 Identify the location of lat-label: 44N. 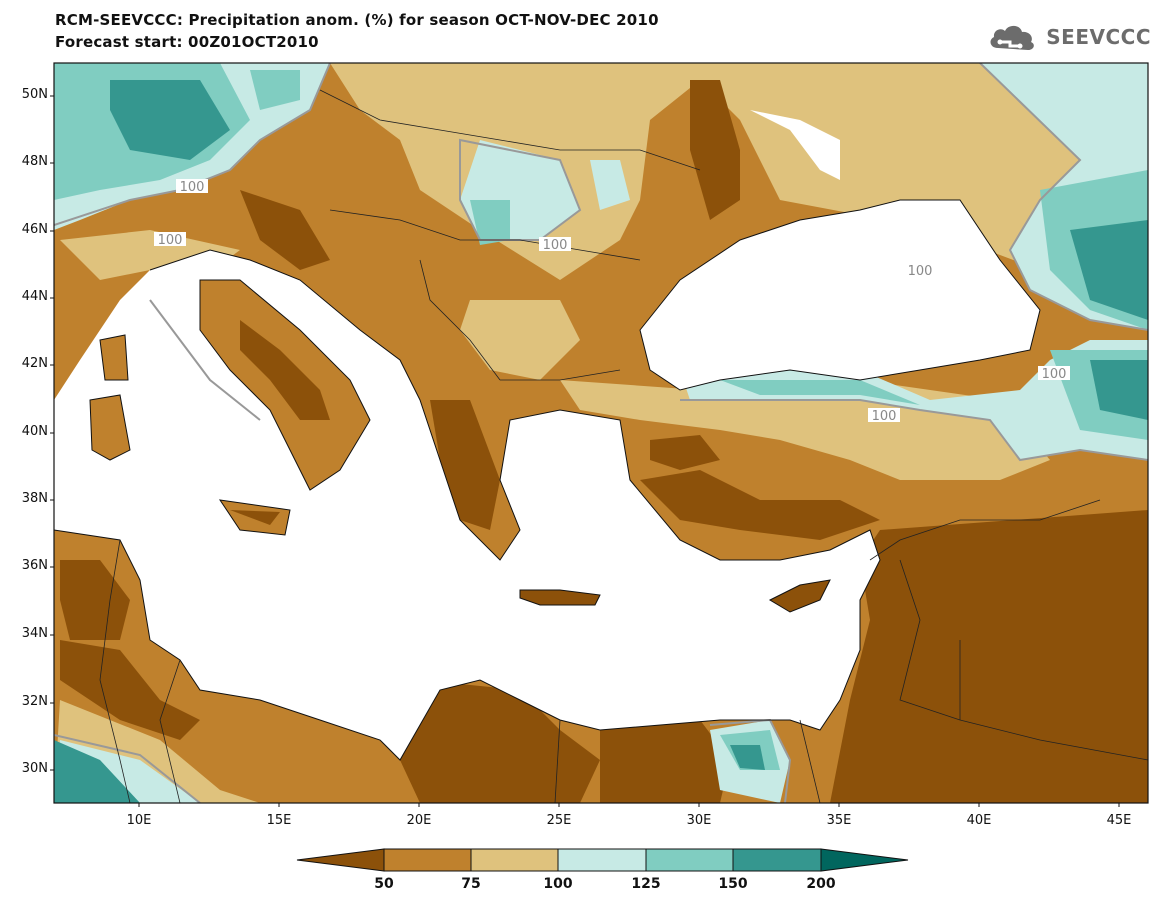
(34, 296).